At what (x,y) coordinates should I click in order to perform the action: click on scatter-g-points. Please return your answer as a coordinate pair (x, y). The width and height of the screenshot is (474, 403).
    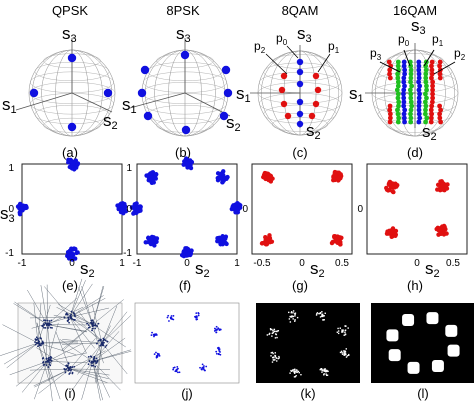
    Looking at the image, I should click on (301, 208).